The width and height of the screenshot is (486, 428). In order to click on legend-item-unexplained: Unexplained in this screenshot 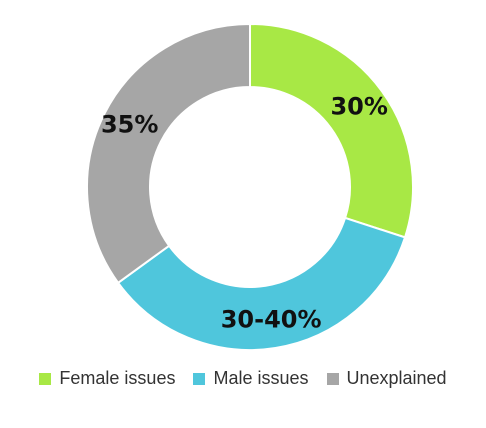, I will do `click(386, 378)`.